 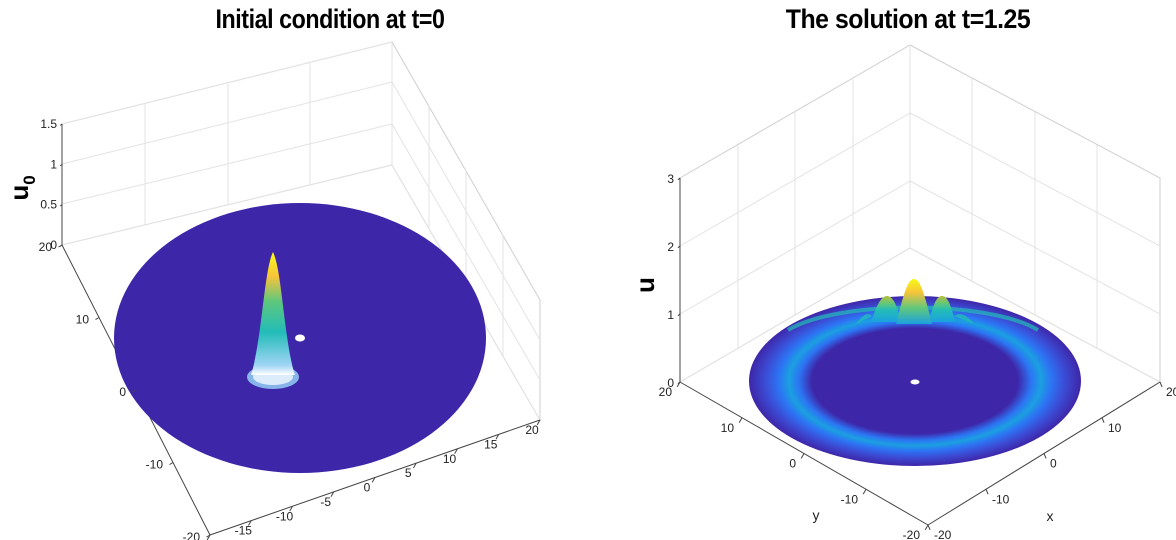 I want to click on right-y-tick-label: -10, so click(x=850, y=499).